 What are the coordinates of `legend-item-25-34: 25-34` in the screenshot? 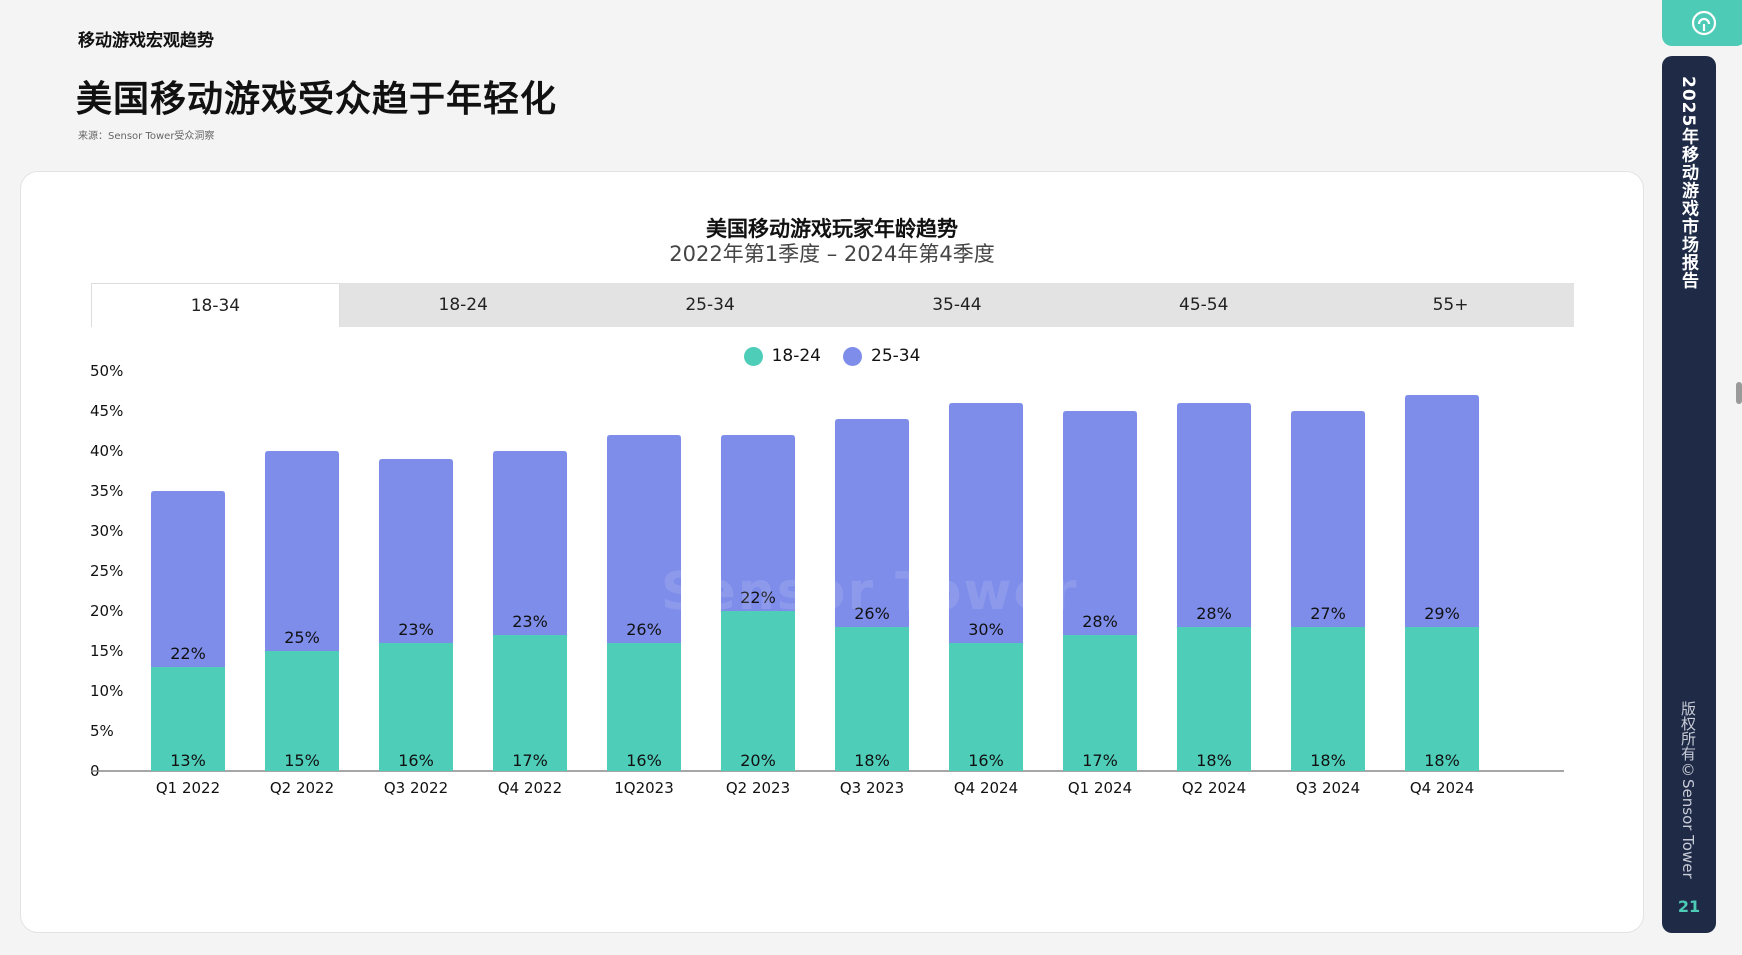 It's located at (881, 356).